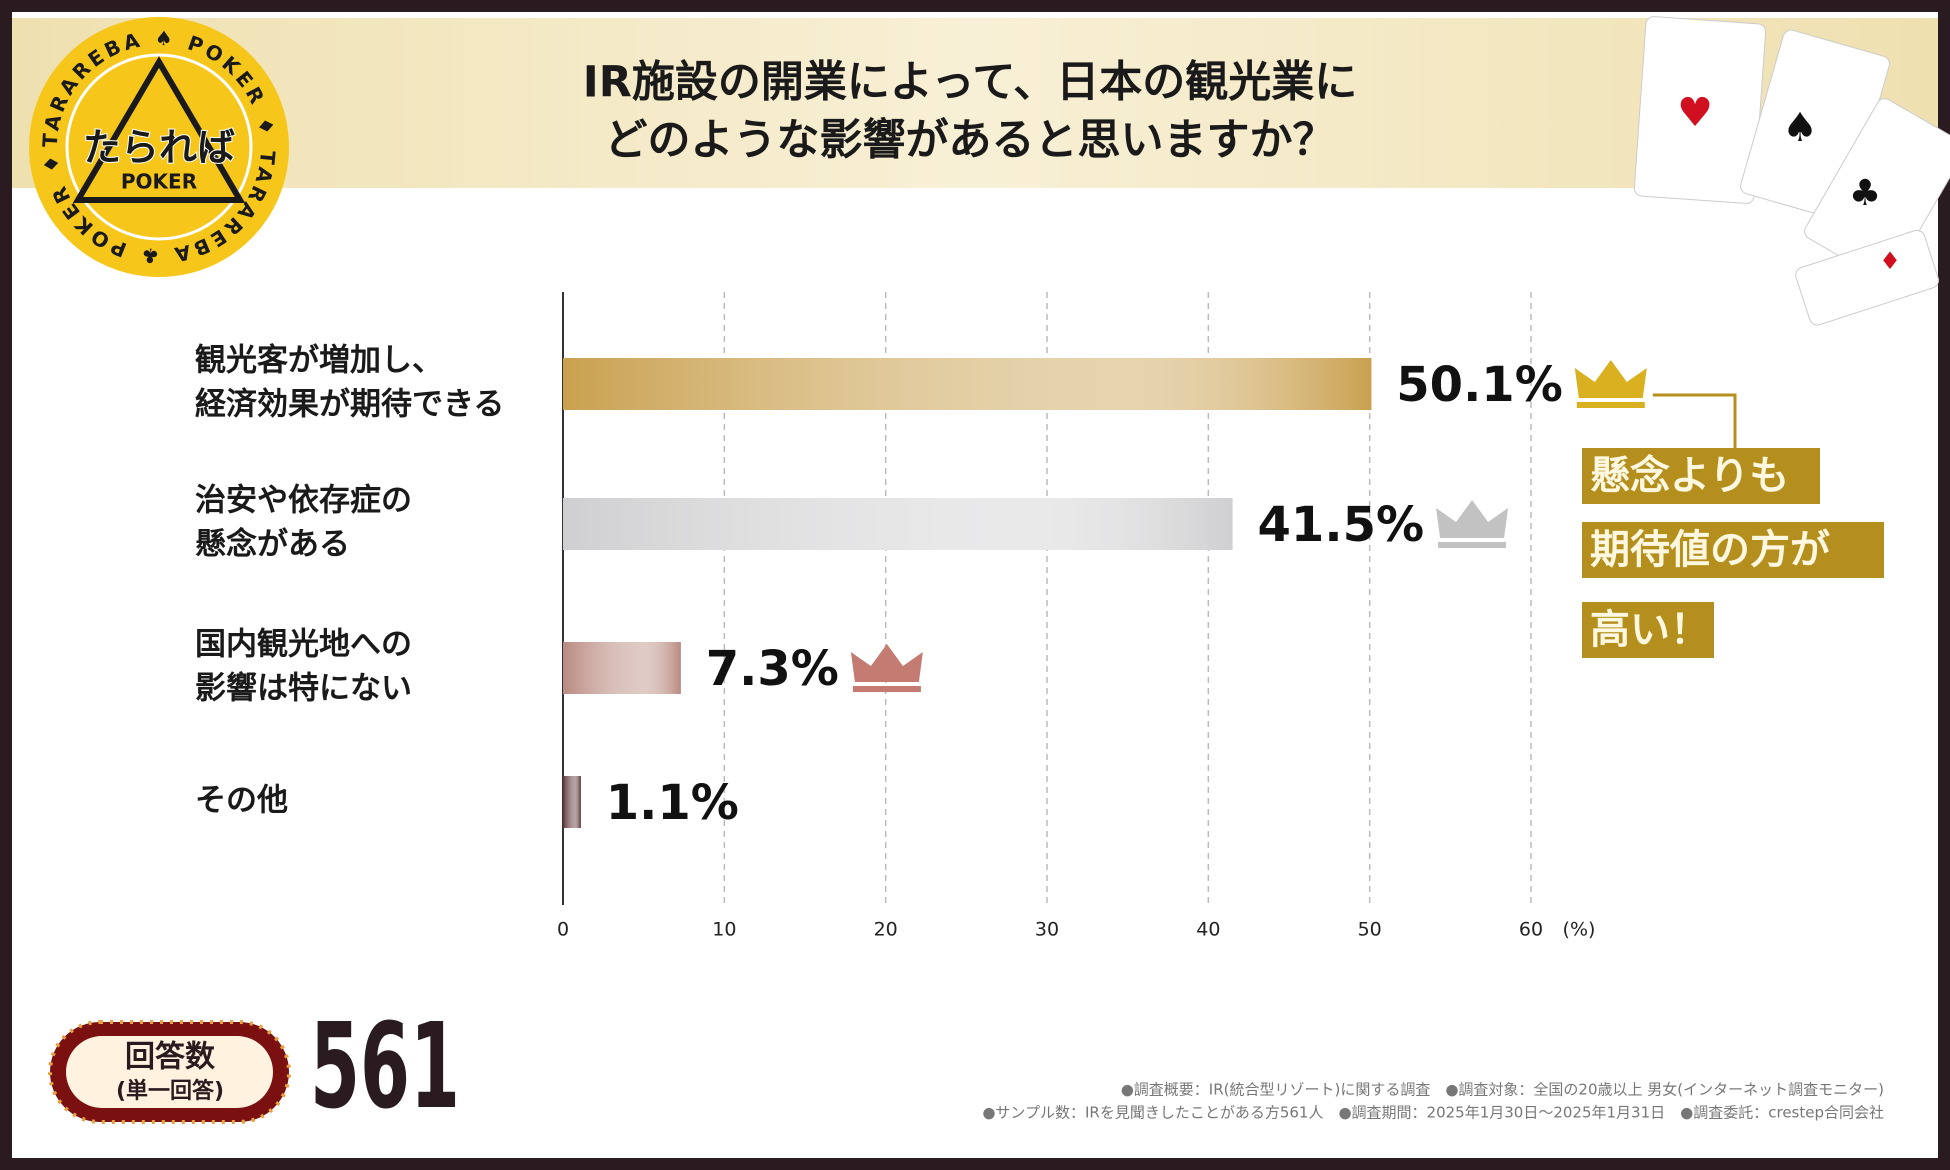 The width and height of the screenshot is (1950, 1170). Describe the element at coordinates (170, 1057) in the screenshot. I see `responses-label: 回答数` at that location.